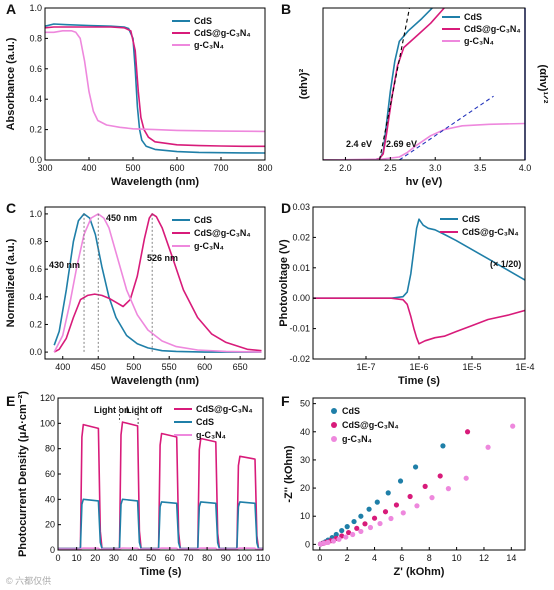 The height and width of the screenshot is (590, 554). Describe the element at coordinates (419, 572) in the screenshot. I see `x-axis-label: Z' (kOhm)` at that location.